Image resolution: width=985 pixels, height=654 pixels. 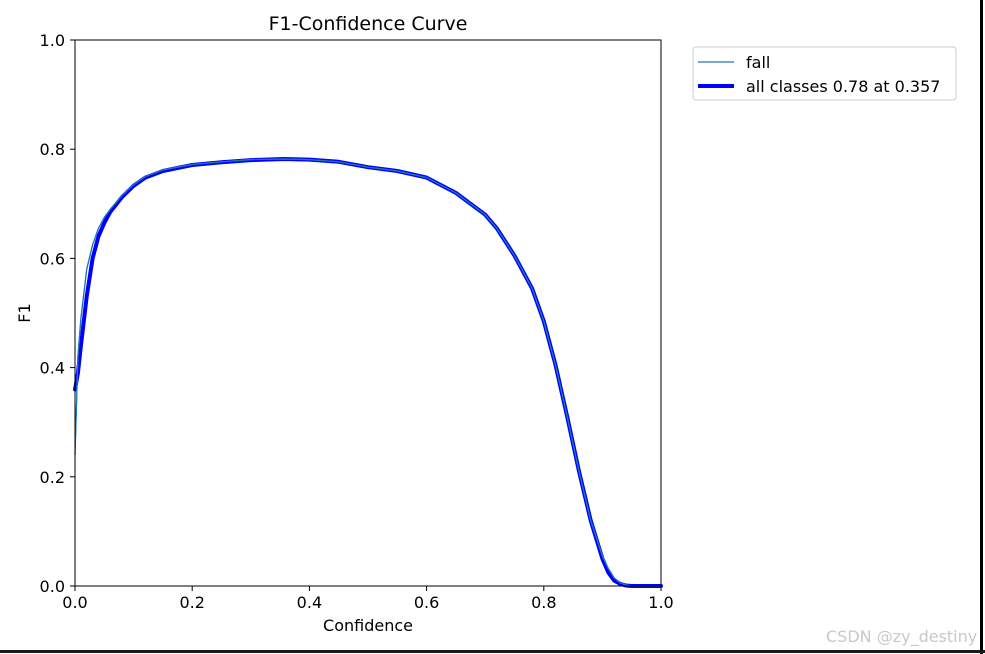 What do you see at coordinates (74, 602) in the screenshot?
I see `x-tick-label: 0.0` at bounding box center [74, 602].